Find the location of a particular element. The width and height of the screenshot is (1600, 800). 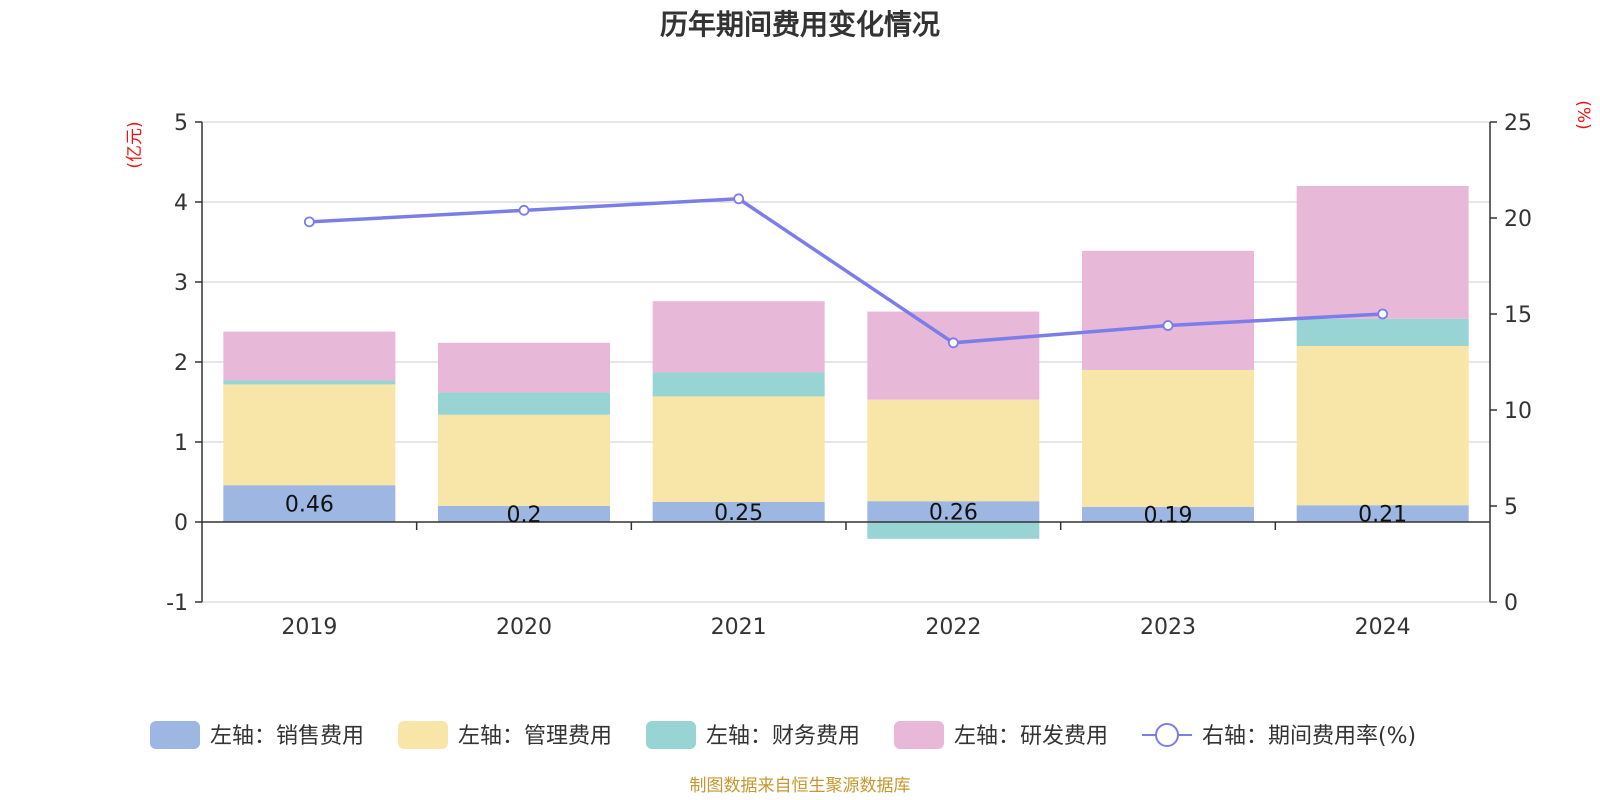

legend-label: 左轴：销售费用 is located at coordinates (287, 736).